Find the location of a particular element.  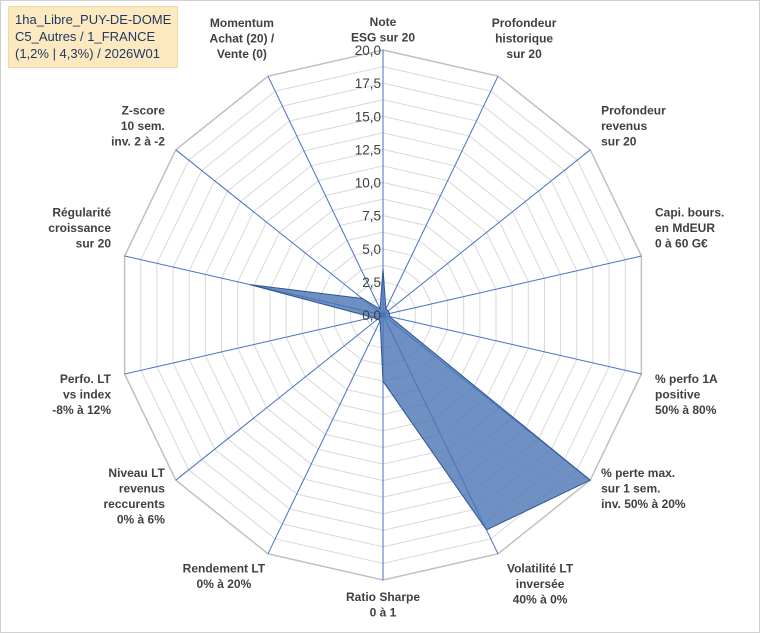

axis-label: Profondeur revenus sur 20 is located at coordinates (633, 126).